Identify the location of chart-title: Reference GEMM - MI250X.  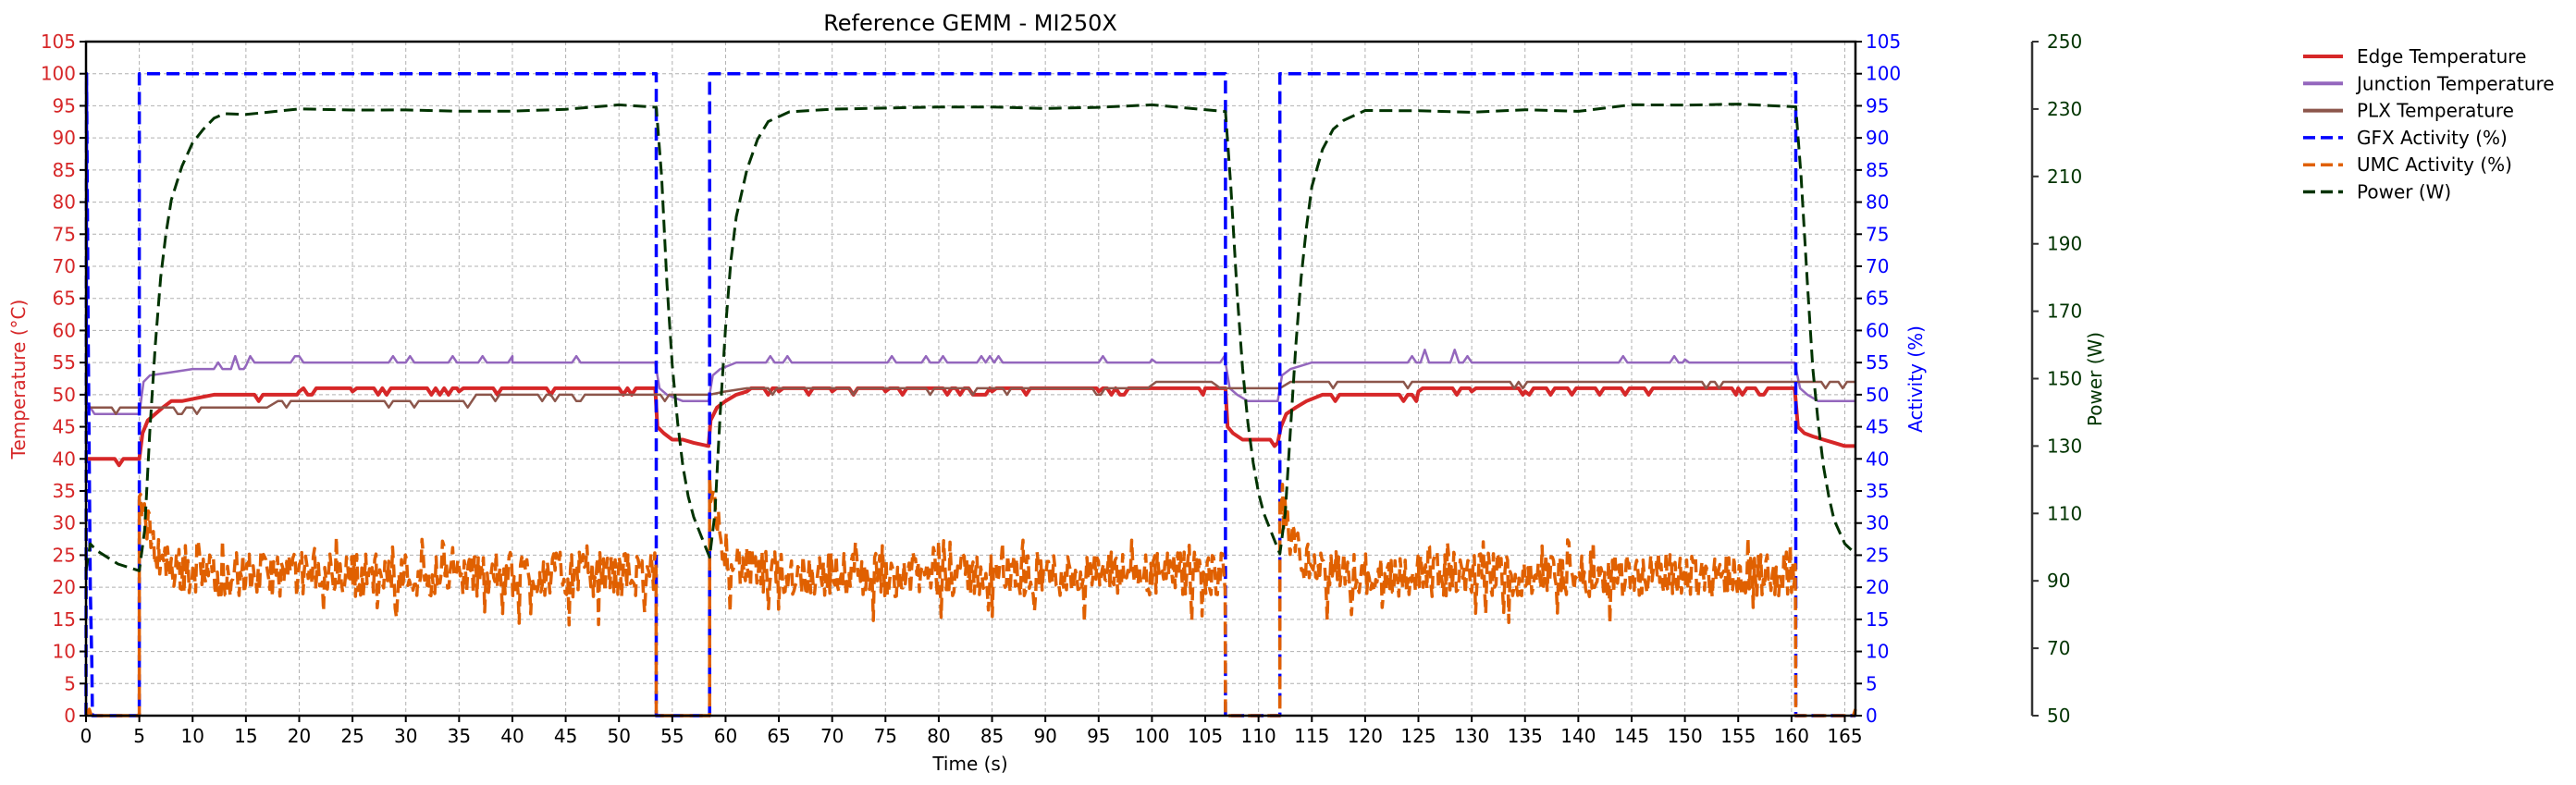
(970, 23).